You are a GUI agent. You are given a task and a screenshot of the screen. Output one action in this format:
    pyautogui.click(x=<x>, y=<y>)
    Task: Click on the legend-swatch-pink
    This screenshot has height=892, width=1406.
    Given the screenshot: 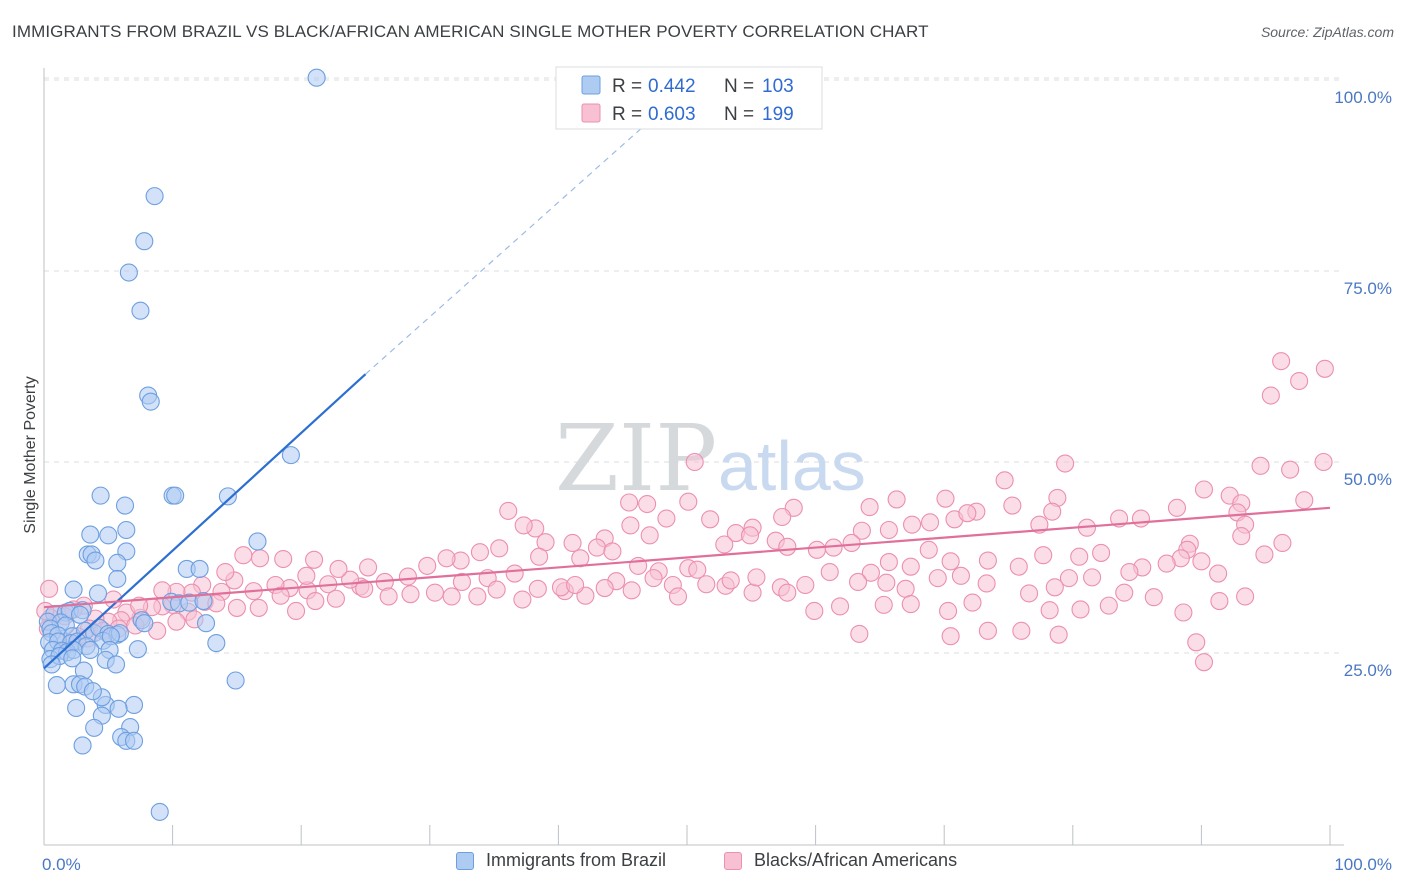 What is the action you would take?
    pyautogui.click(x=591, y=113)
    